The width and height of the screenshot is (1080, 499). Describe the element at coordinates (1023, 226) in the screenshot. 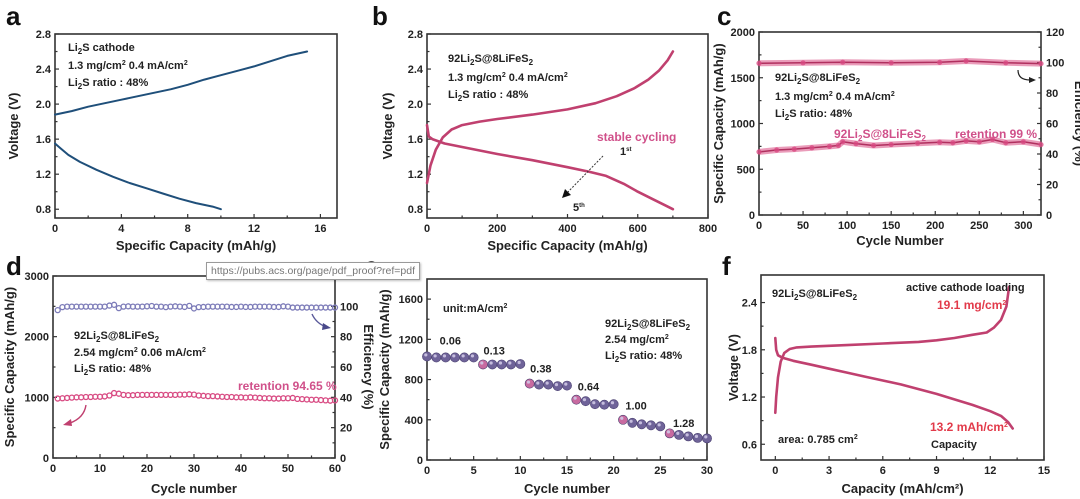

I see `x-tick-label: 300` at that location.